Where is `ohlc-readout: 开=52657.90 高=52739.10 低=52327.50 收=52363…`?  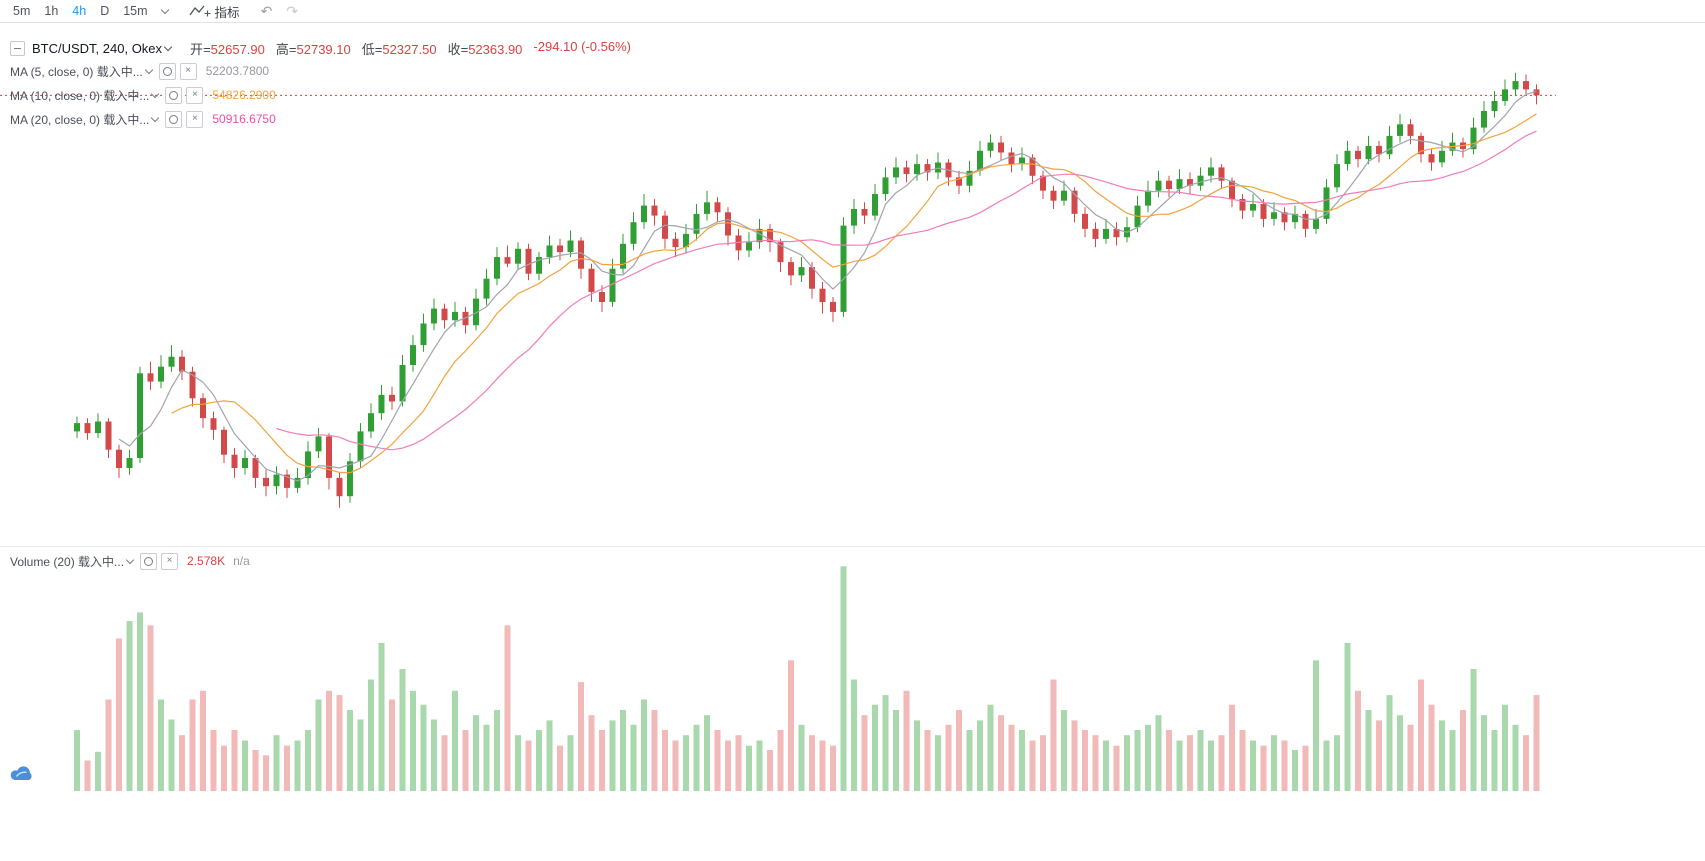 ohlc-readout: 开=52657.90 高=52739.10 低=52327.50 收=52363… is located at coordinates (410, 48).